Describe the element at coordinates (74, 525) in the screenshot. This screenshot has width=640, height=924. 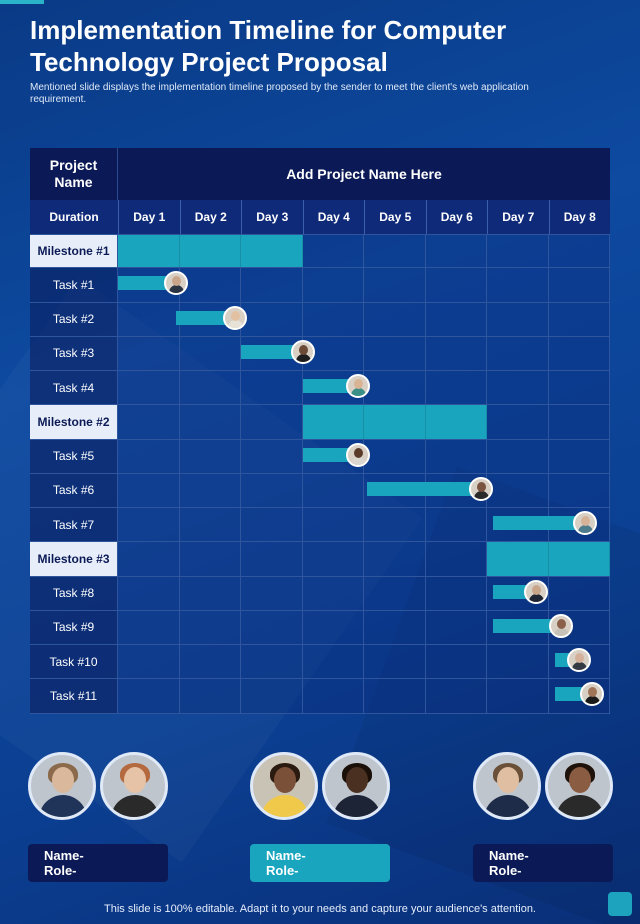
I see `task-label: Task #7` at that location.